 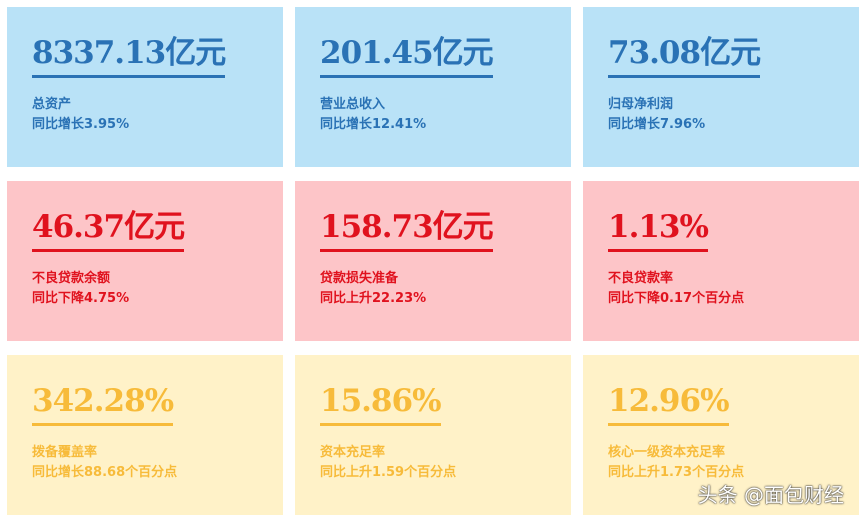 I want to click on metric-value: 1.13%, so click(x=658, y=229).